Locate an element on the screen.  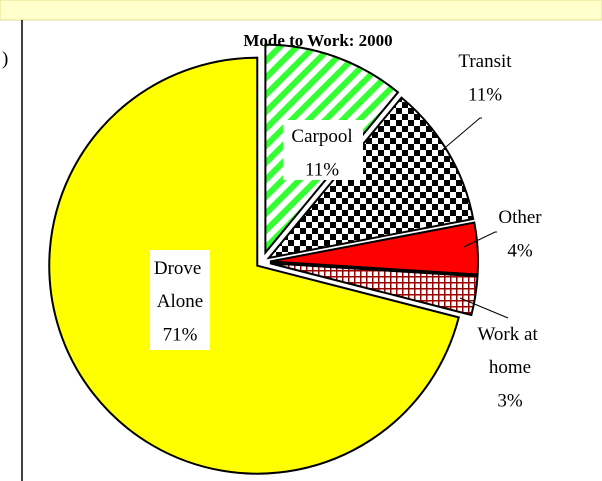
top-band is located at coordinates (301, 10).